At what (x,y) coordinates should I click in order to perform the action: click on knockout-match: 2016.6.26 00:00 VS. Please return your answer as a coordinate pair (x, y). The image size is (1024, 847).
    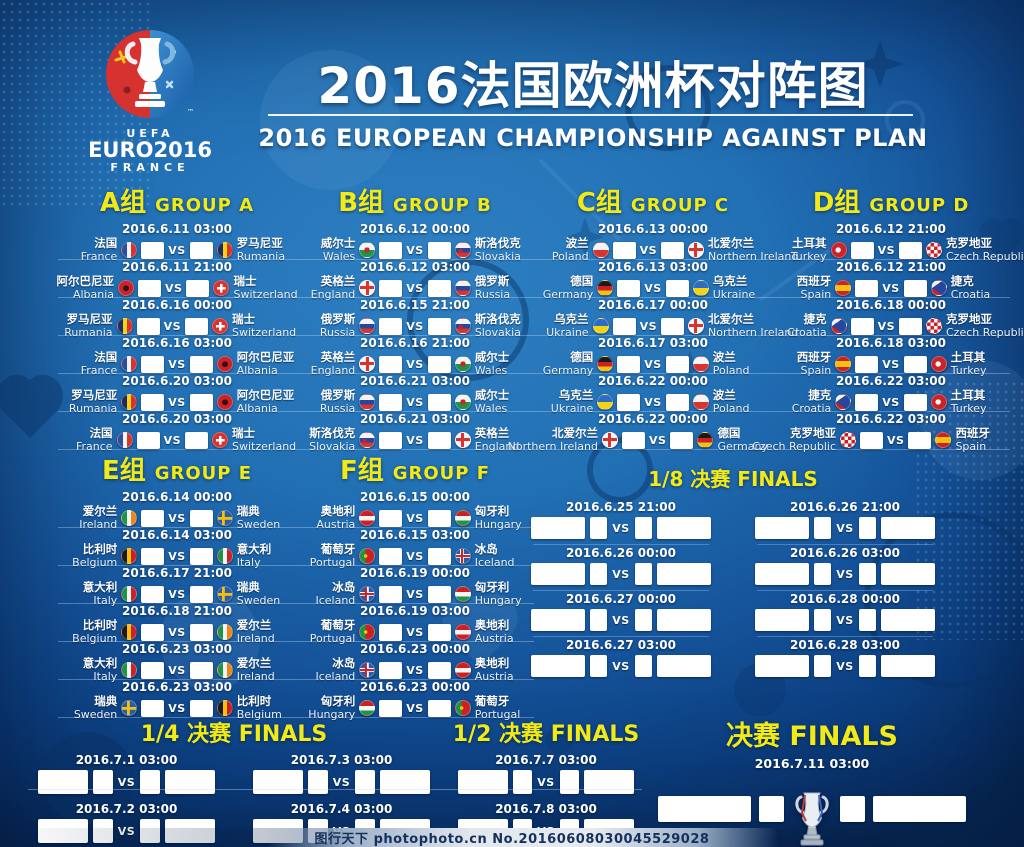
    Looking at the image, I should click on (621, 568).